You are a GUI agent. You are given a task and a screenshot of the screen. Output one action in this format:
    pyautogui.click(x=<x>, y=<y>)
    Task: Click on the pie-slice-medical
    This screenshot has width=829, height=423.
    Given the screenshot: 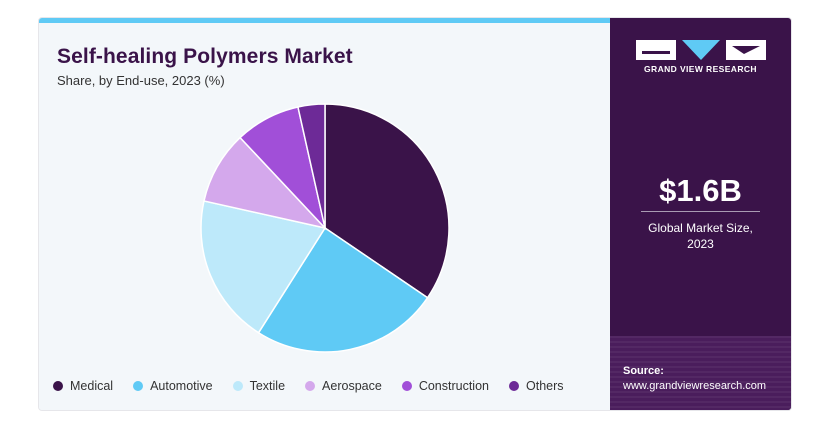 What is the action you would take?
    pyautogui.click(x=387, y=201)
    